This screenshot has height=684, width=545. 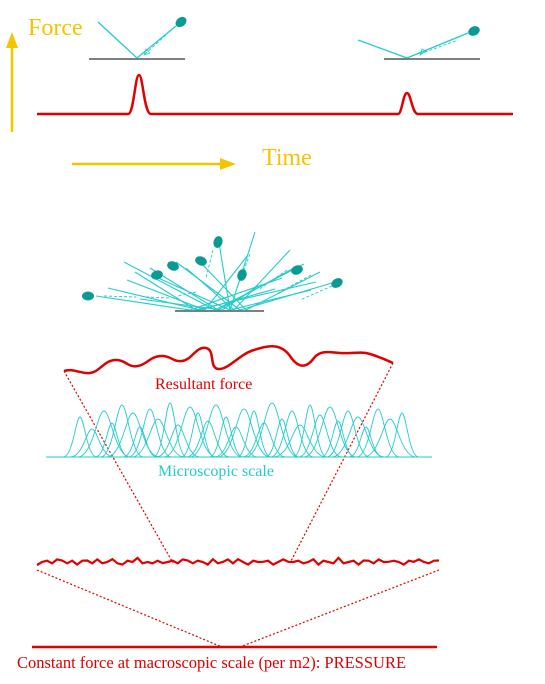 I want to click on zoom-line-right, so click(x=341, y=463).